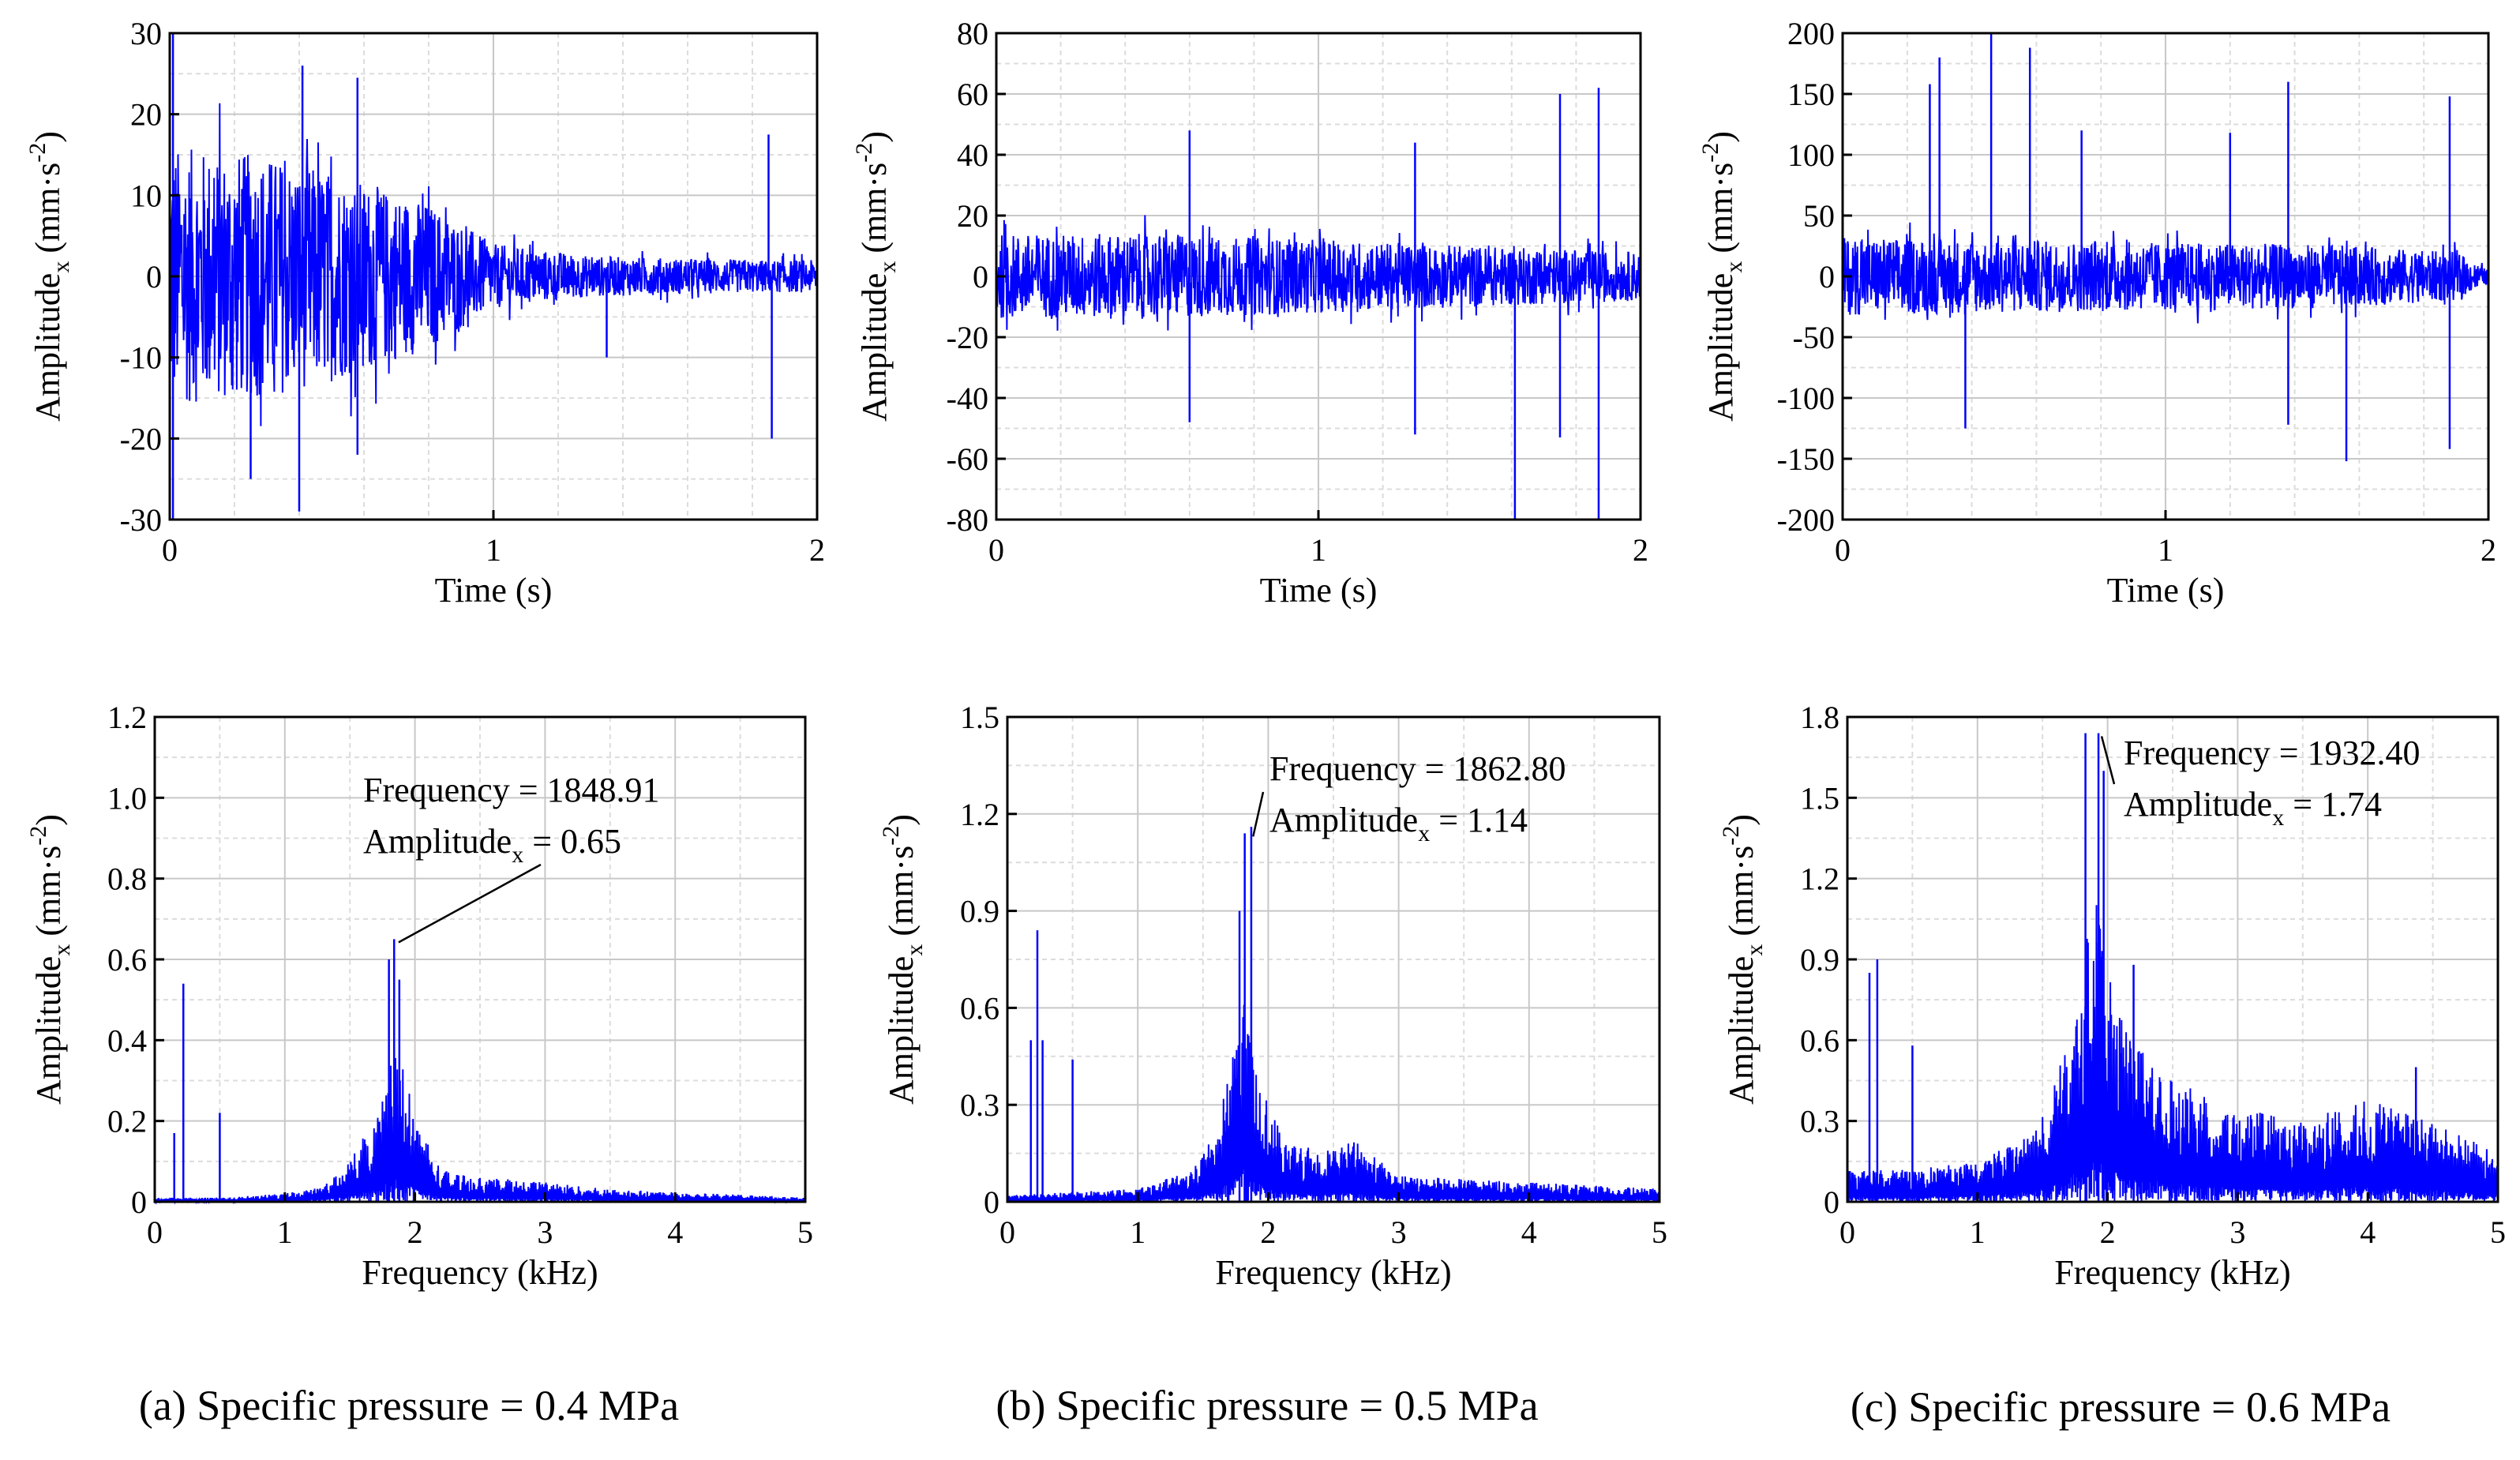 Image resolution: width=2520 pixels, height=1460 pixels. I want to click on y-tick-label: -150, so click(1806, 459).